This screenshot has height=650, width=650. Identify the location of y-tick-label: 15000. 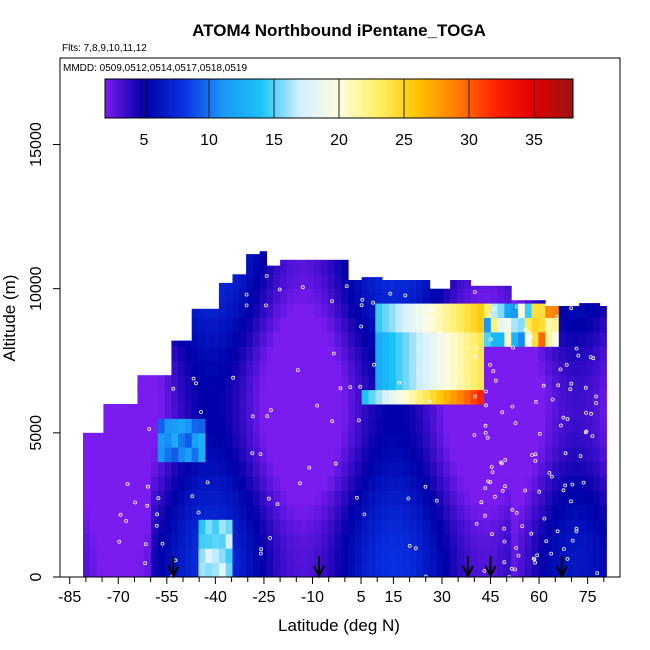
(36, 144).